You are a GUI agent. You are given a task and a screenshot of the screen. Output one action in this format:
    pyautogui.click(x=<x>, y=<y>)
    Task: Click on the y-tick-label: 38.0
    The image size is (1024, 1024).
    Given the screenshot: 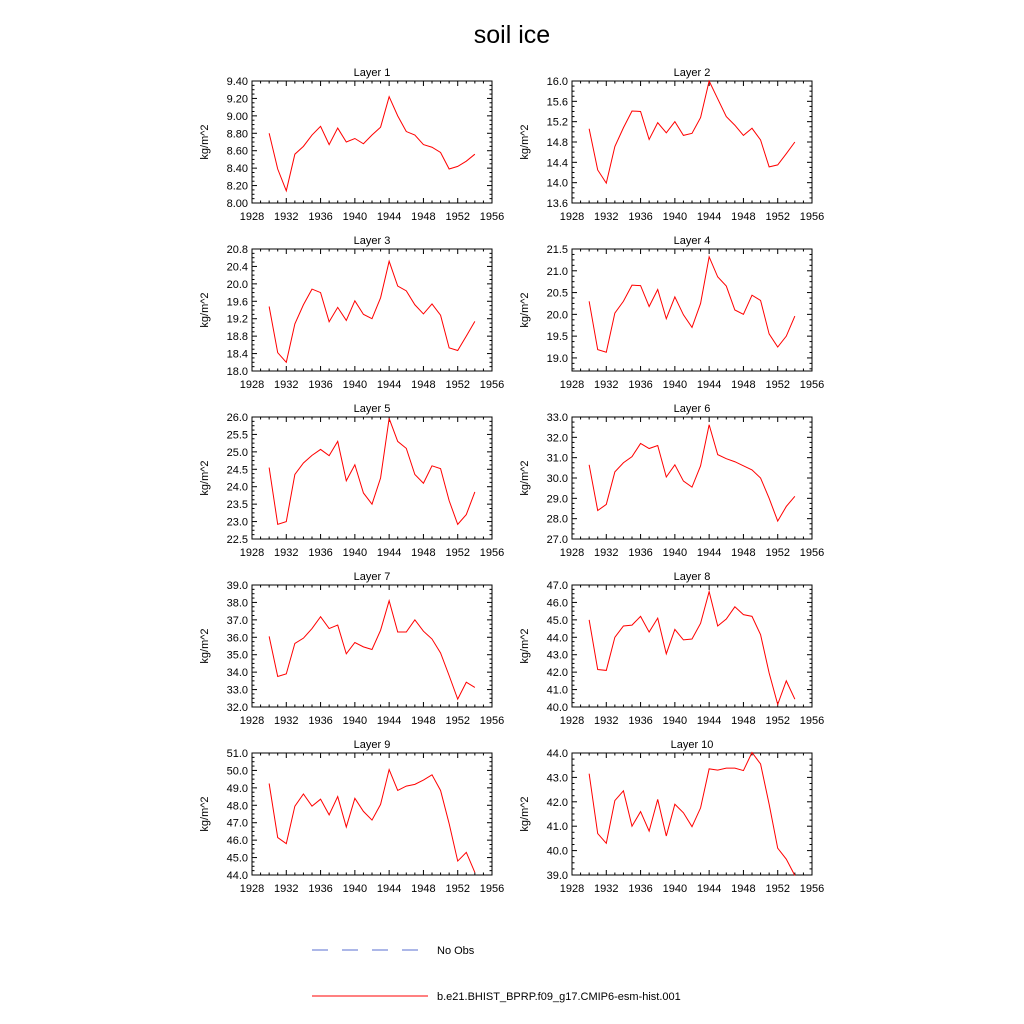 What is the action you would take?
    pyautogui.click(x=237, y=603)
    